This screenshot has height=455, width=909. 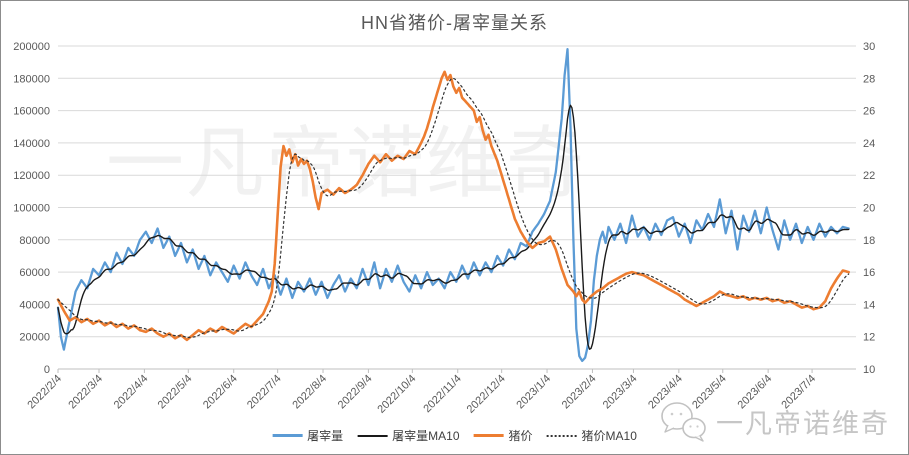 I want to click on legend-item-slaughter: 屠宰量, so click(x=307, y=435).